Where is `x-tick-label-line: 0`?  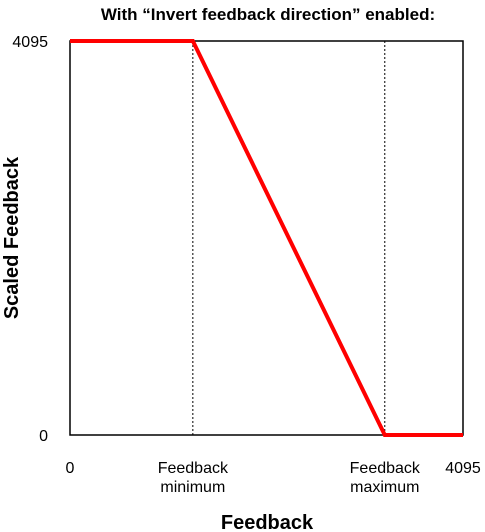 x-tick-label-line: 0 is located at coordinates (70, 468).